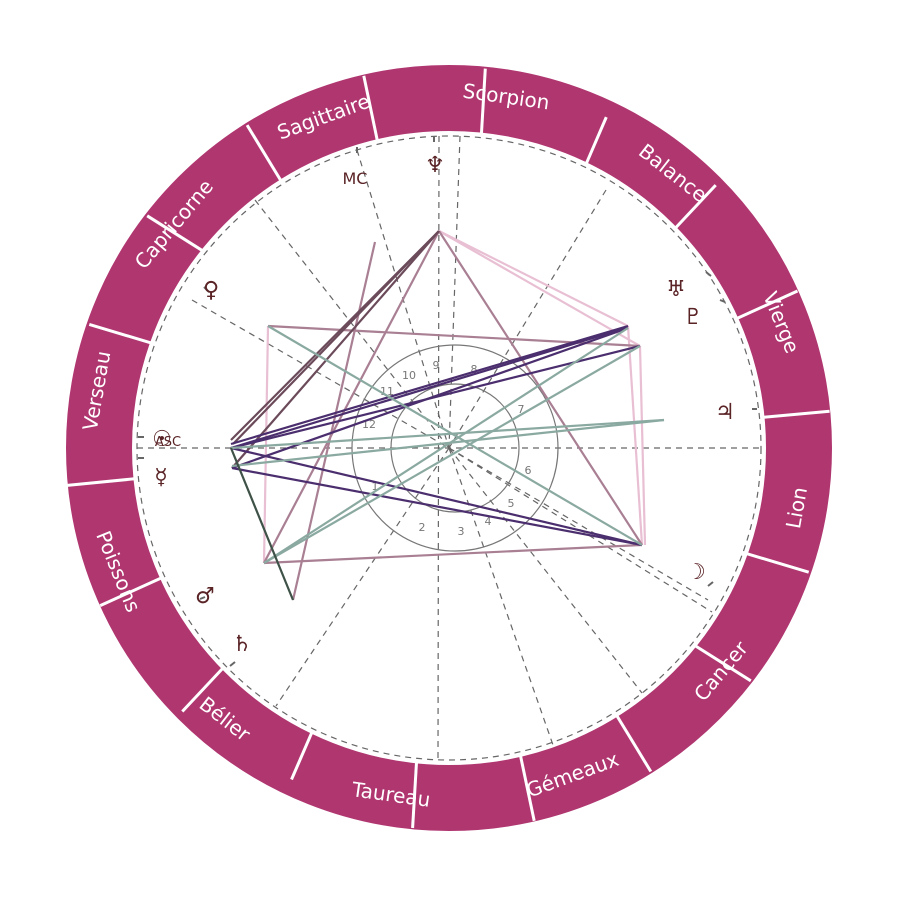 The width and height of the screenshot is (897, 897). Describe the element at coordinates (488, 521) in the screenshot. I see `house-4: 4` at that location.